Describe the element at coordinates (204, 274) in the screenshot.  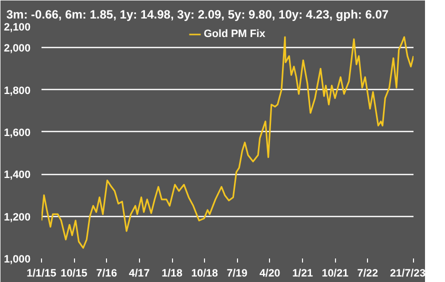
I see `x-tick-label: 10/18` at that location.